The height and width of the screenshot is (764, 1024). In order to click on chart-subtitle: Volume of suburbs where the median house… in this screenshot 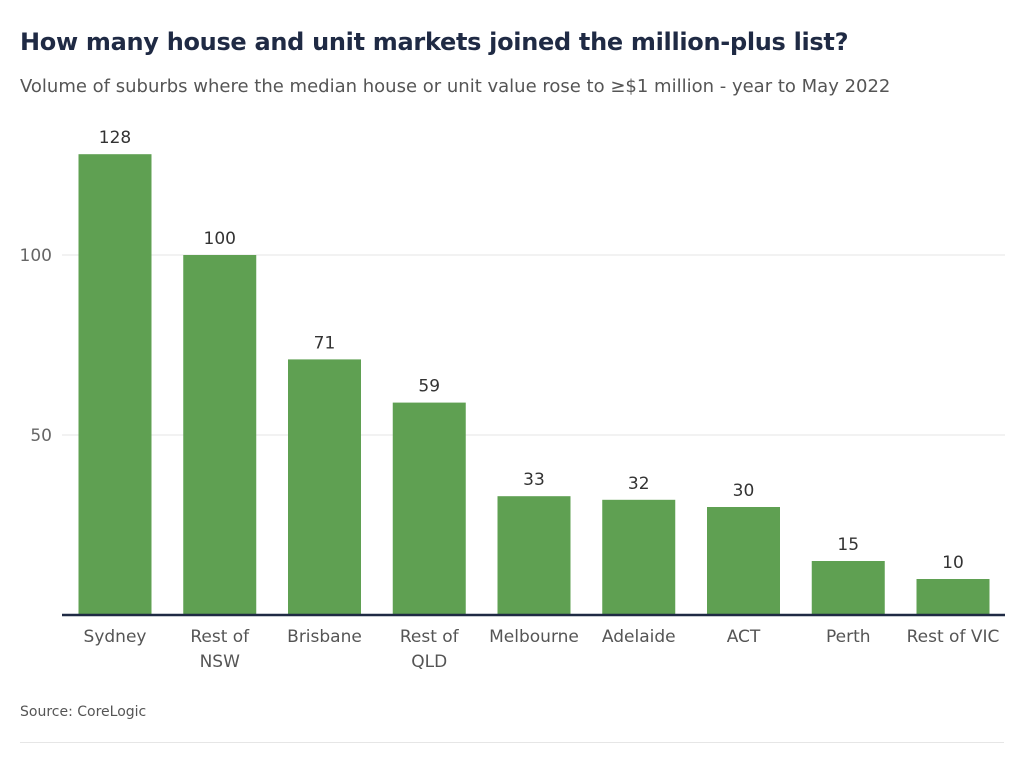, I will do `click(455, 86)`.